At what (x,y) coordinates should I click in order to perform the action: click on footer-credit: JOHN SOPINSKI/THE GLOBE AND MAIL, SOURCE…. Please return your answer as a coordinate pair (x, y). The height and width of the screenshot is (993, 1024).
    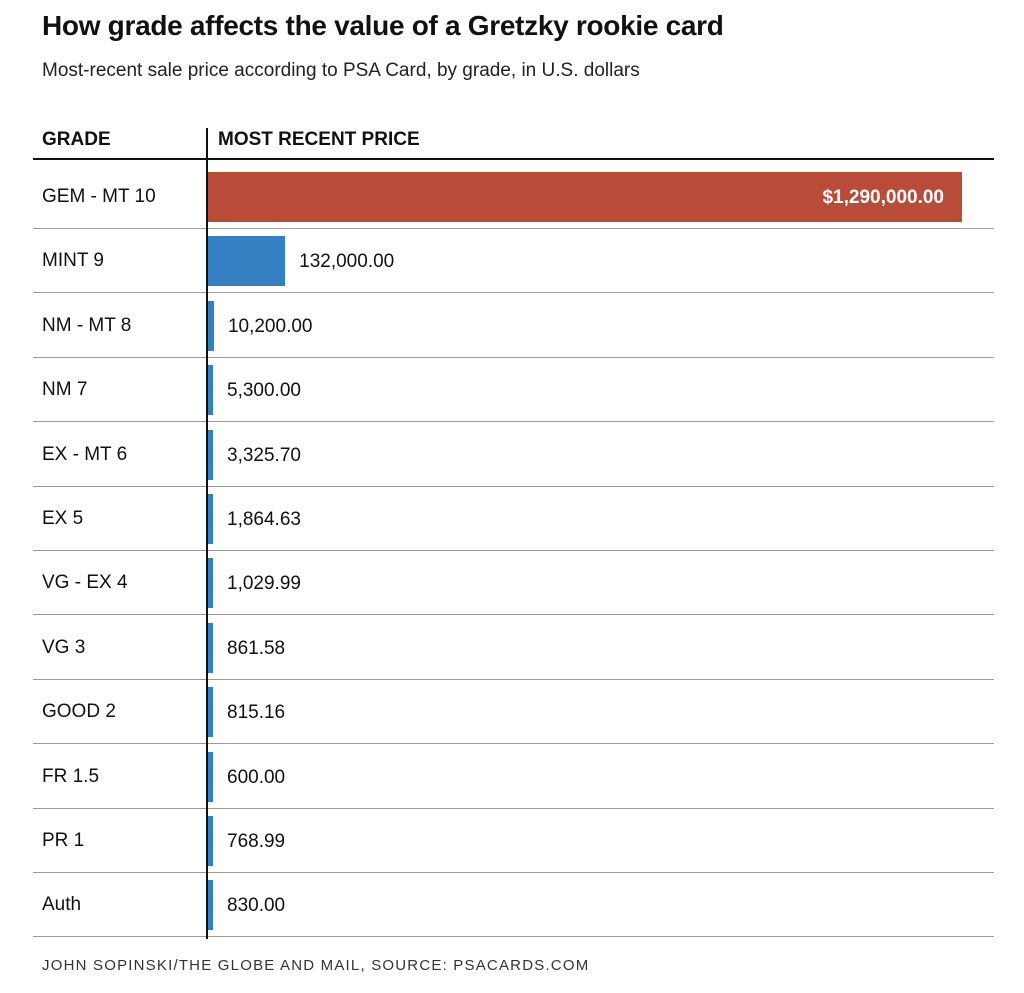
    Looking at the image, I should click on (316, 965).